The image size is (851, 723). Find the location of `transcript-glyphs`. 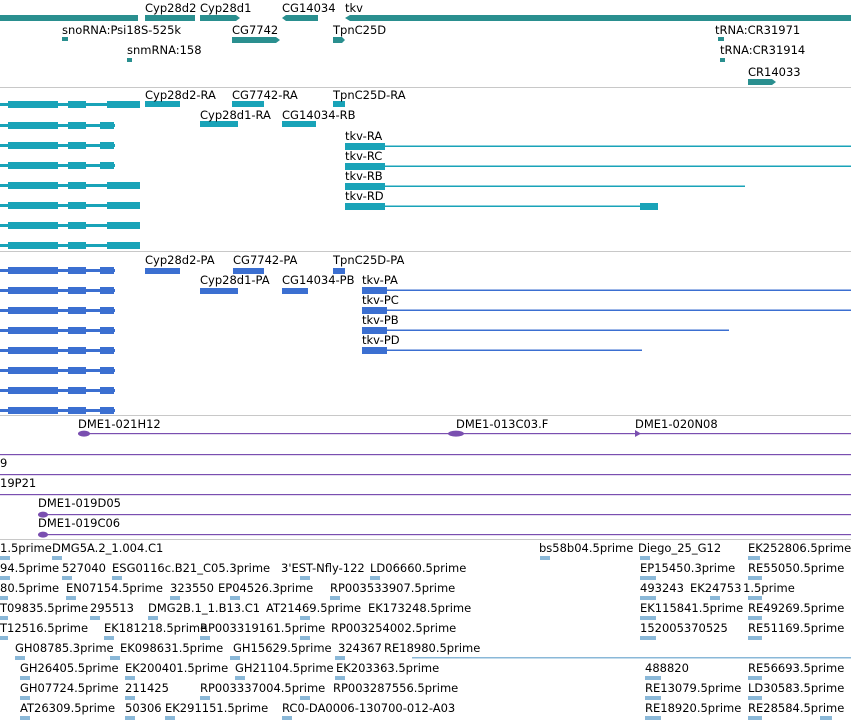

transcript-glyphs is located at coordinates (498, 155).